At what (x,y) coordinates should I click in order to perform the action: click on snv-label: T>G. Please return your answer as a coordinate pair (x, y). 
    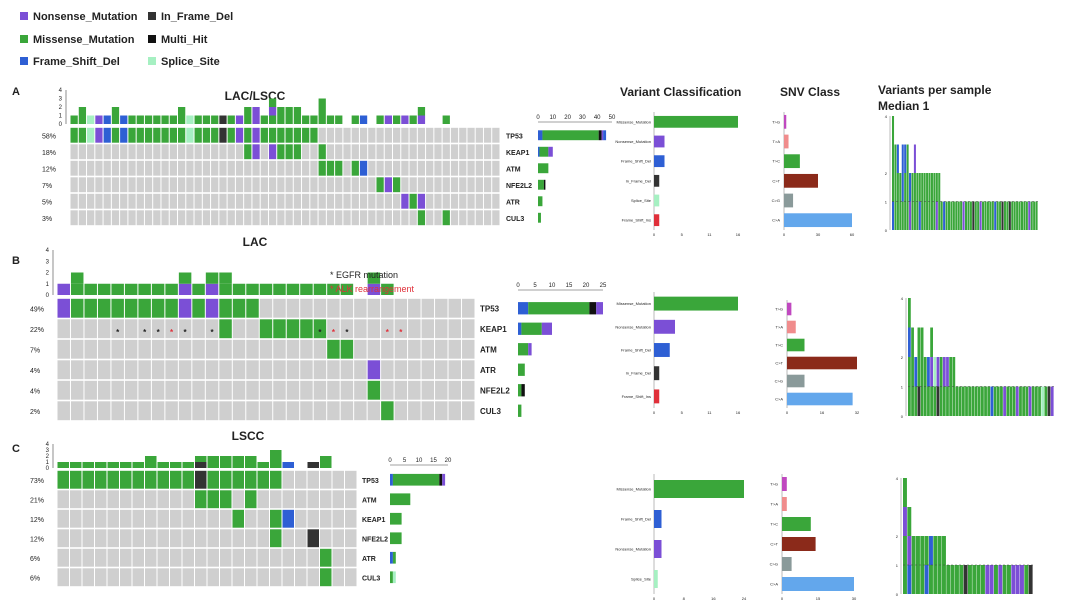
    Looking at the image, I should click on (779, 309).